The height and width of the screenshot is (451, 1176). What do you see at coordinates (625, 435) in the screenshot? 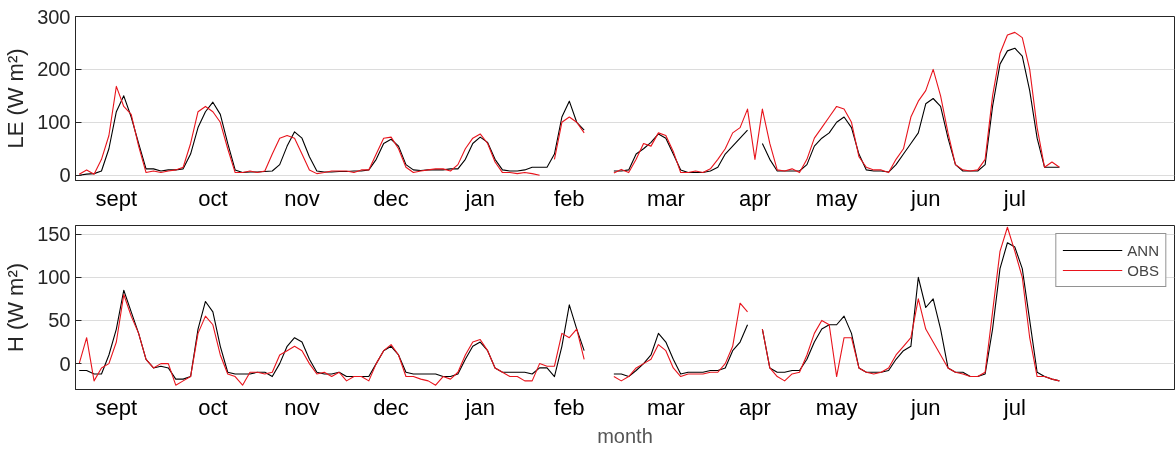
I see `x-axis-title: month` at bounding box center [625, 435].